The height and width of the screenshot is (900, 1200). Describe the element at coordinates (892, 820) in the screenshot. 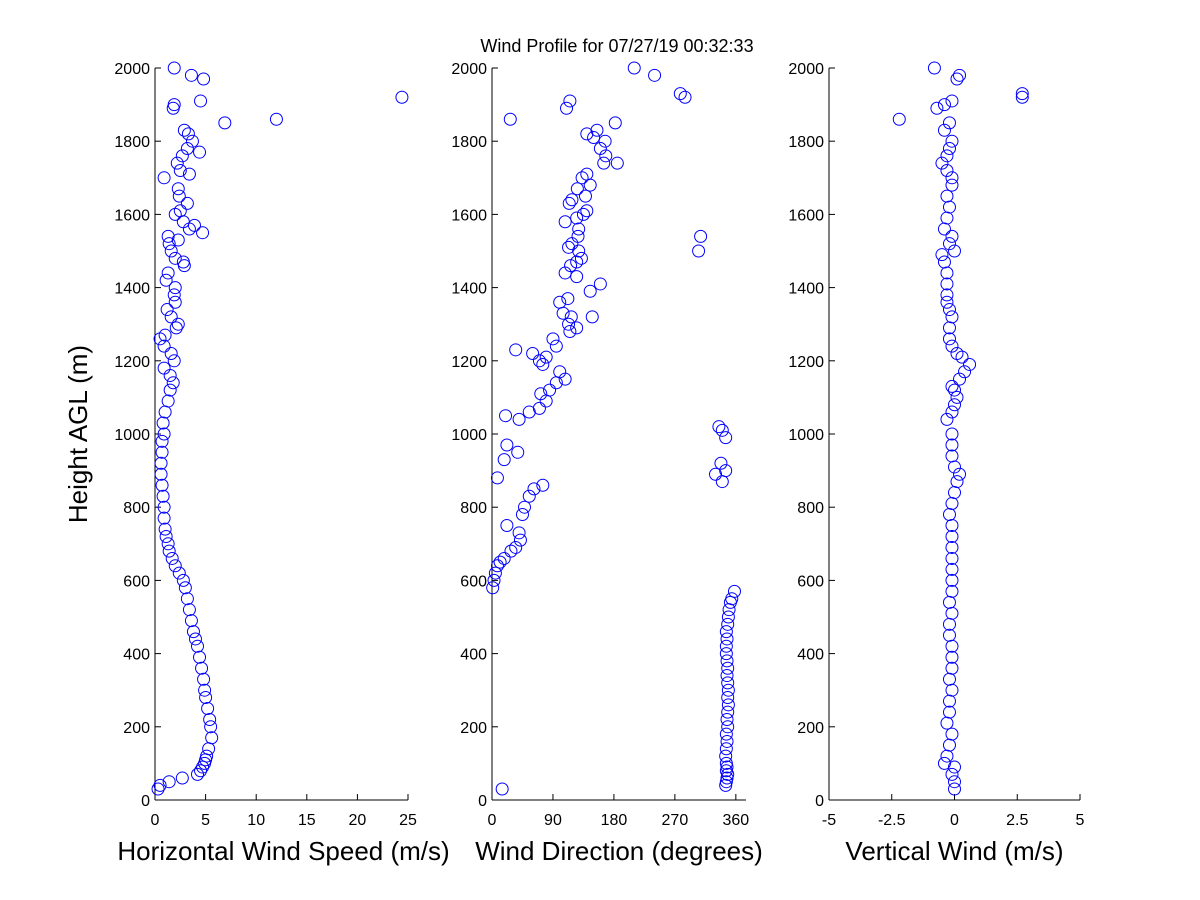

I see `x-tick-label: -2.5` at that location.